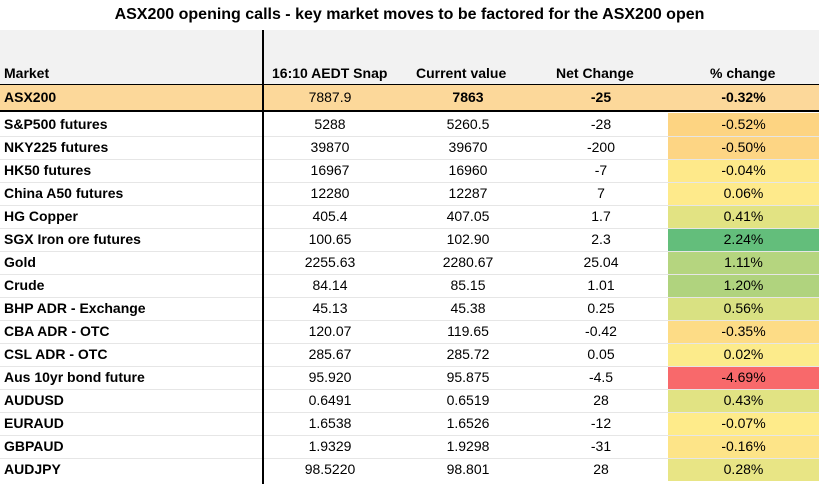 Image resolution: width=819 pixels, height=484 pixels. Describe the element at coordinates (601, 331) in the screenshot. I see `net-change-cell: -0.42` at that location.